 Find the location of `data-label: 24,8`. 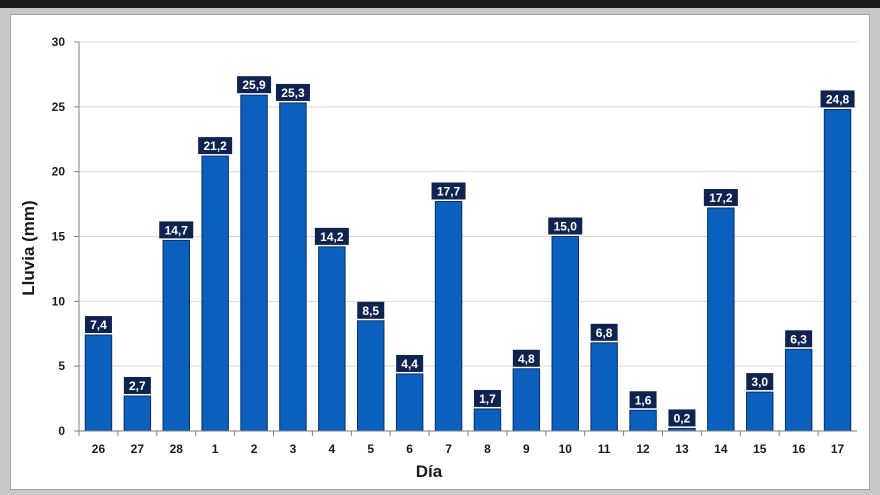

data-label: 24,8 is located at coordinates (838, 99).